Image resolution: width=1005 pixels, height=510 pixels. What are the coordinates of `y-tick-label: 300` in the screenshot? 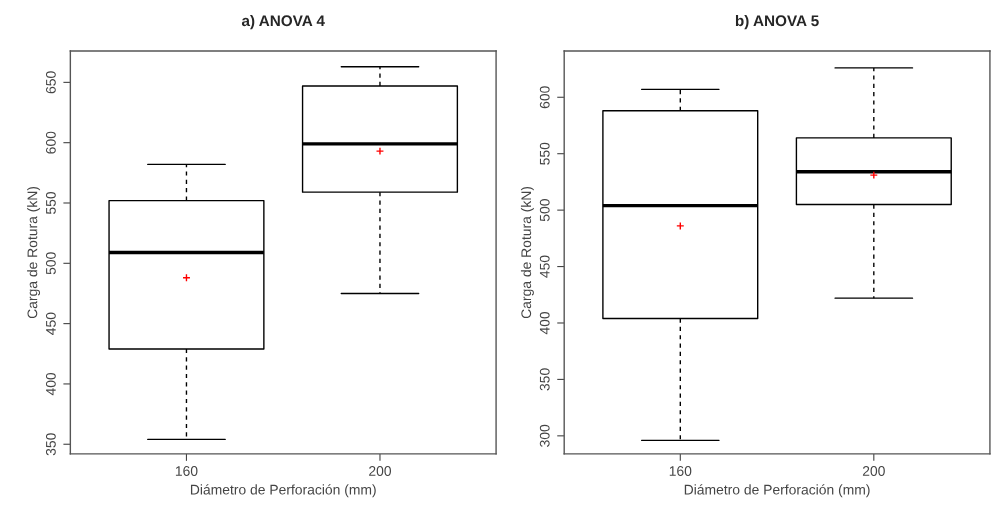 It's located at (544, 435).